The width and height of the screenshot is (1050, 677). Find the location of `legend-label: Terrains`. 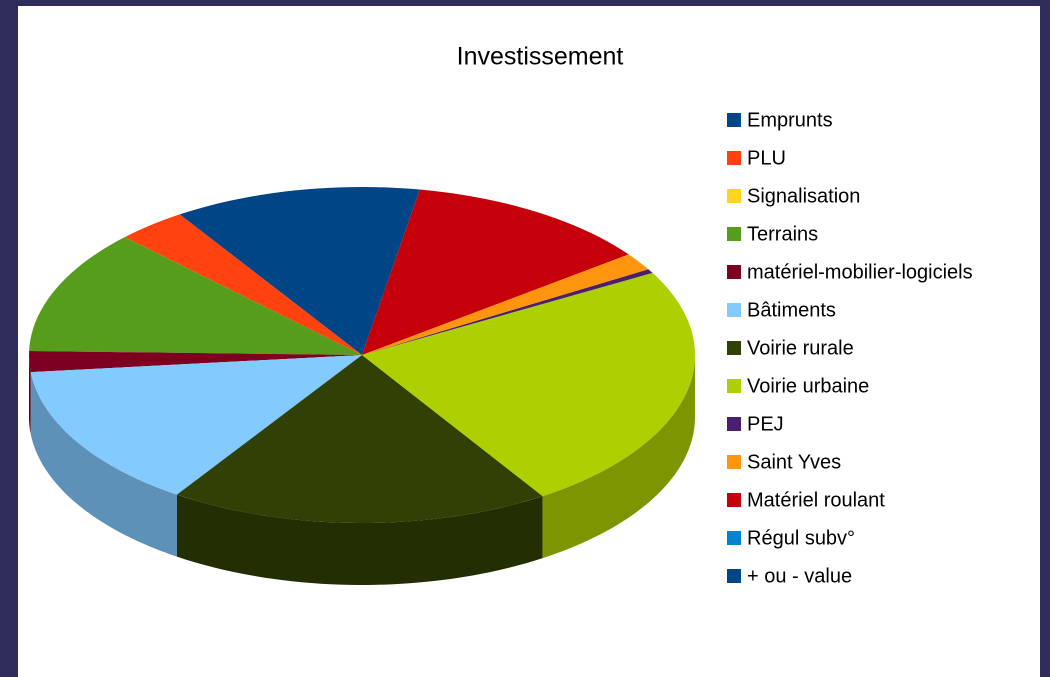

legend-label: Terrains is located at coordinates (782, 234).